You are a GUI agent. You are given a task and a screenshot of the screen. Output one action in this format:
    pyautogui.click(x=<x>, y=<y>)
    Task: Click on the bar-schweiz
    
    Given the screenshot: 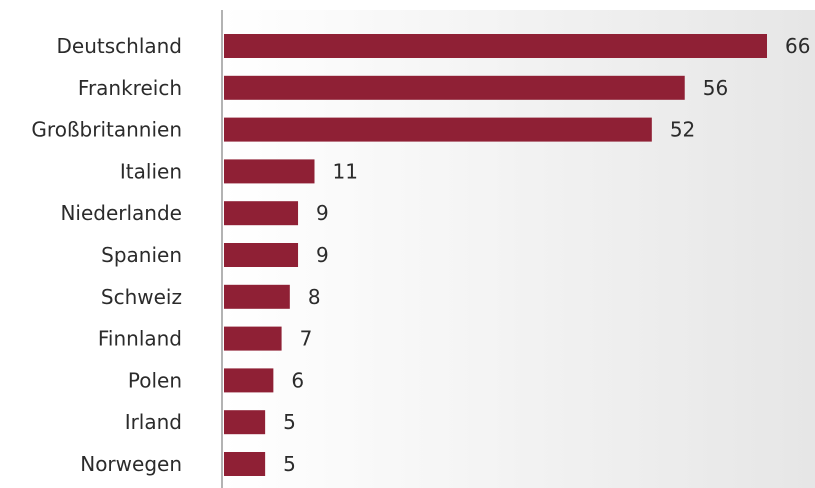 What is the action you would take?
    pyautogui.click(x=257, y=296)
    